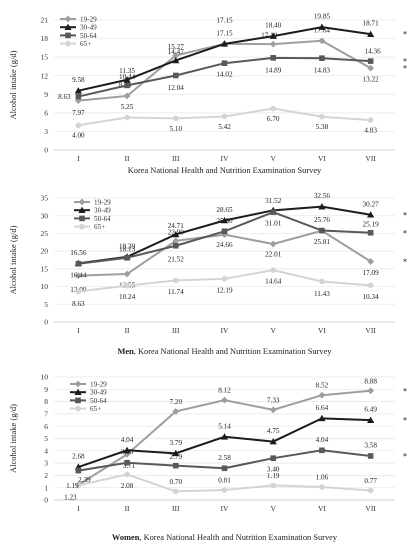  What do you see at coordinates (322, 477) in the screenshot?
I see `data-label: 1.06` at bounding box center [322, 477].